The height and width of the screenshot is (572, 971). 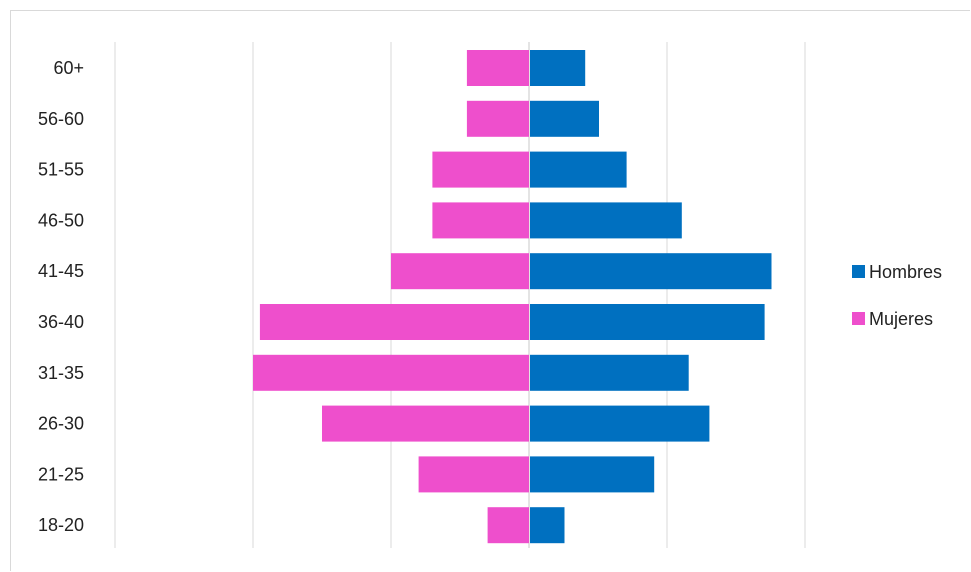 What do you see at coordinates (61, 474) in the screenshot?
I see `category-label: 21-25` at bounding box center [61, 474].